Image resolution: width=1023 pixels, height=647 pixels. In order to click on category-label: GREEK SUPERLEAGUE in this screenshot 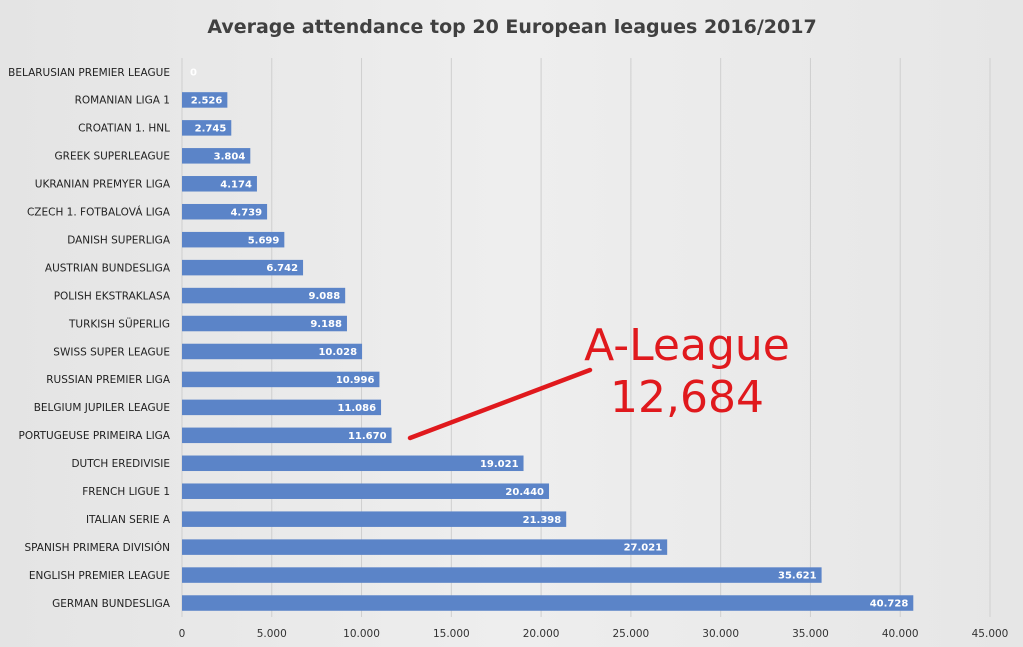, I will do `click(112, 157)`.